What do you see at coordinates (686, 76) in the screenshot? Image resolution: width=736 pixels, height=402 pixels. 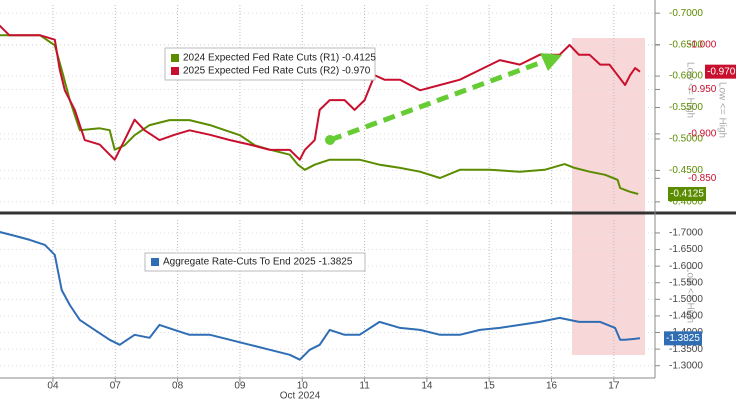 I see `y-tick-label: -0.6000` at bounding box center [686, 76].